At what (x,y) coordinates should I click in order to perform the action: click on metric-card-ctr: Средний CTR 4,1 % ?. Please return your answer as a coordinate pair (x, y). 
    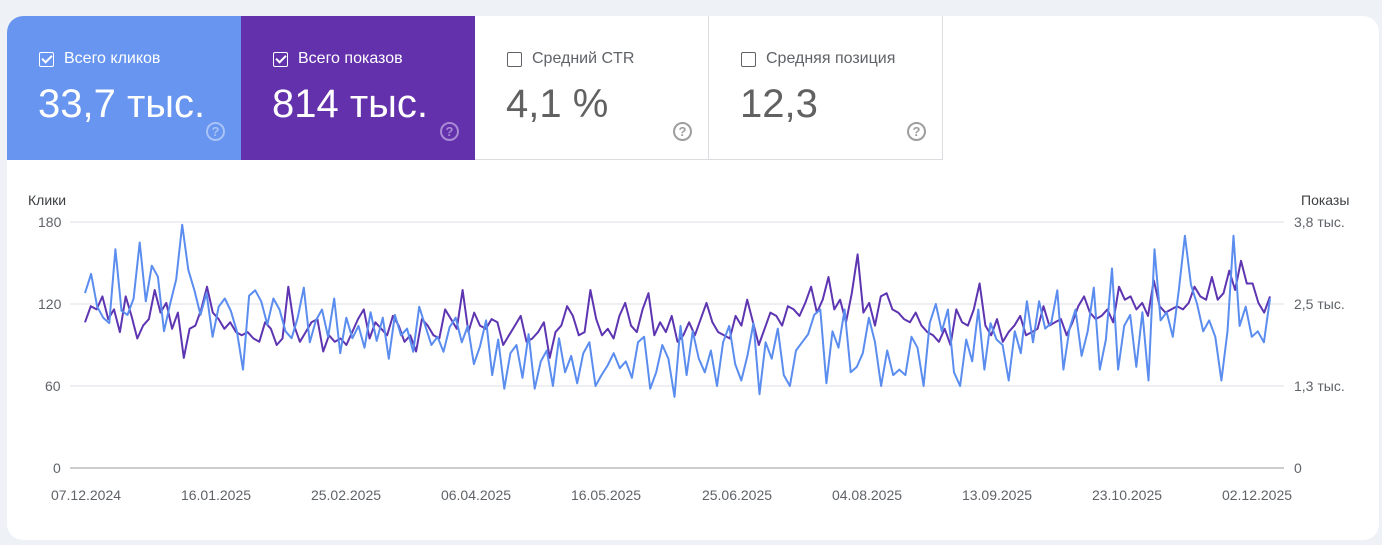
    Looking at the image, I should click on (592, 88).